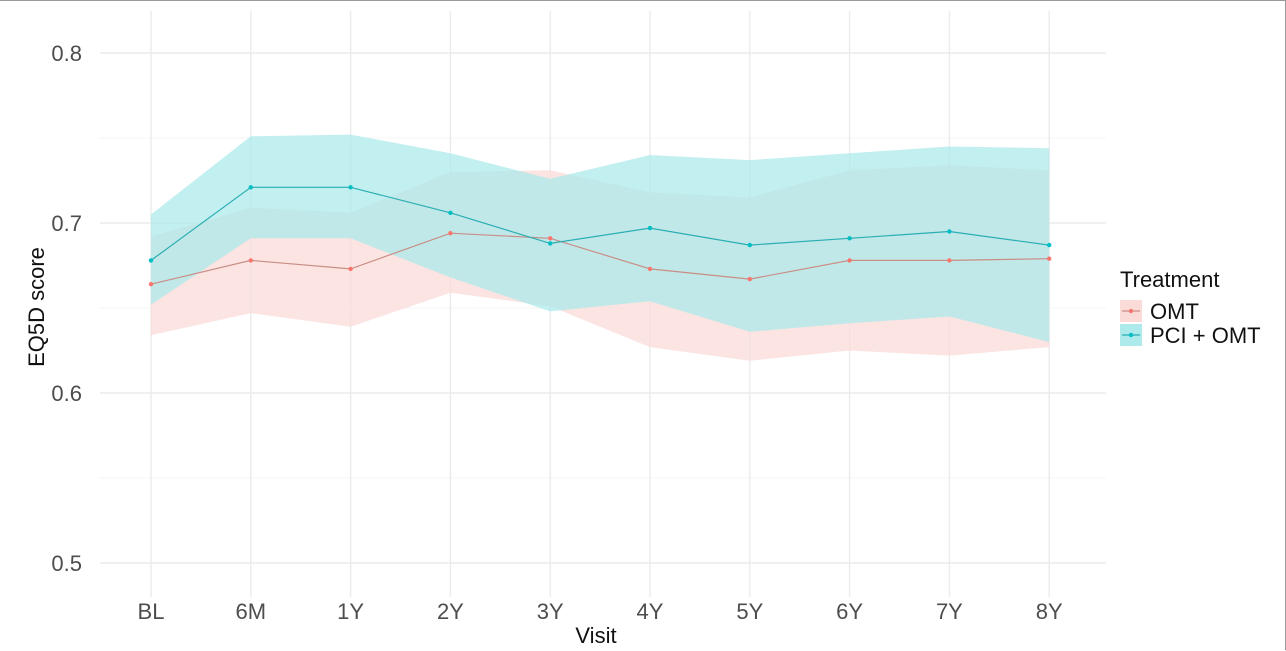 The image size is (1286, 651). What do you see at coordinates (650, 611) in the screenshot?
I see `x-tick-label: 4Y` at bounding box center [650, 611].